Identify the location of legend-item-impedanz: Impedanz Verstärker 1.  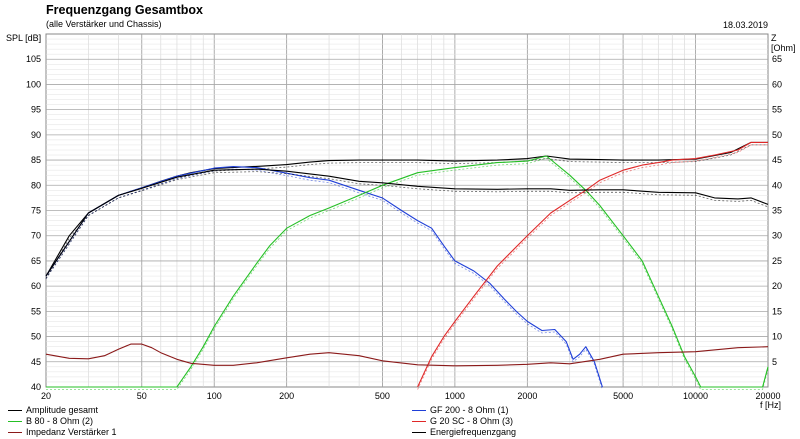
(62, 432).